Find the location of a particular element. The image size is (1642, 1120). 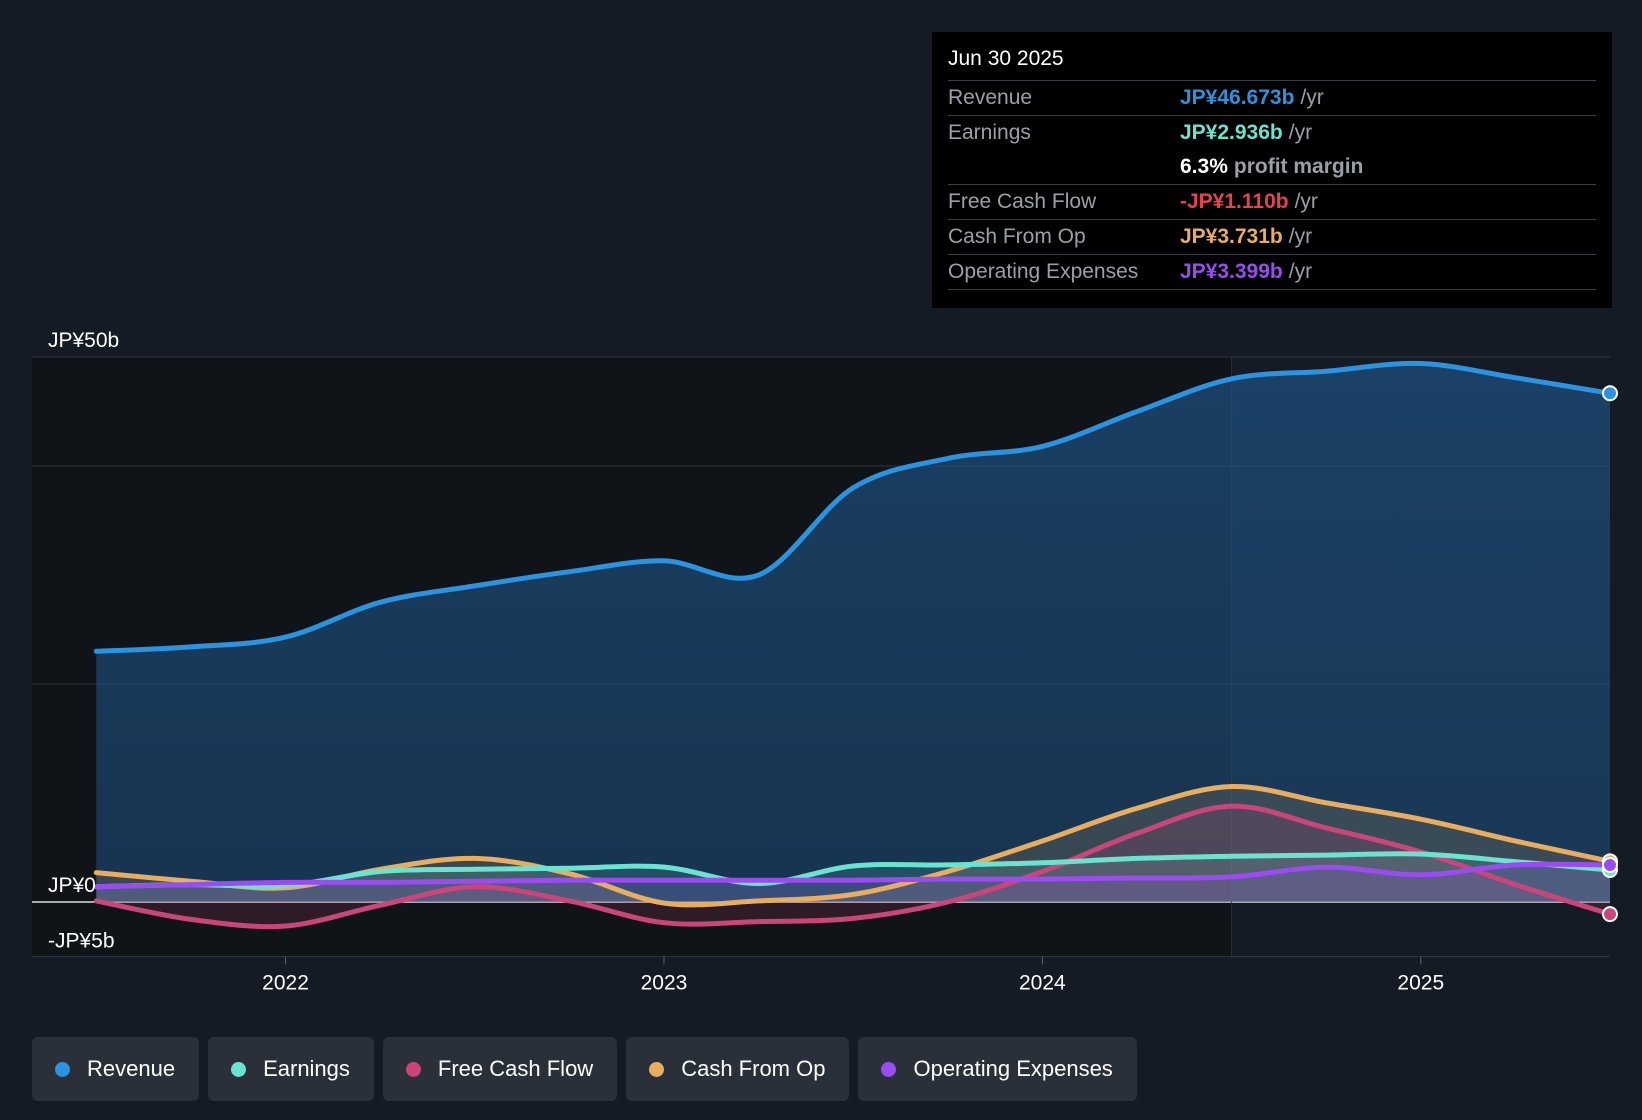

tooltip-value: 6.3% is located at coordinates (1204, 166).